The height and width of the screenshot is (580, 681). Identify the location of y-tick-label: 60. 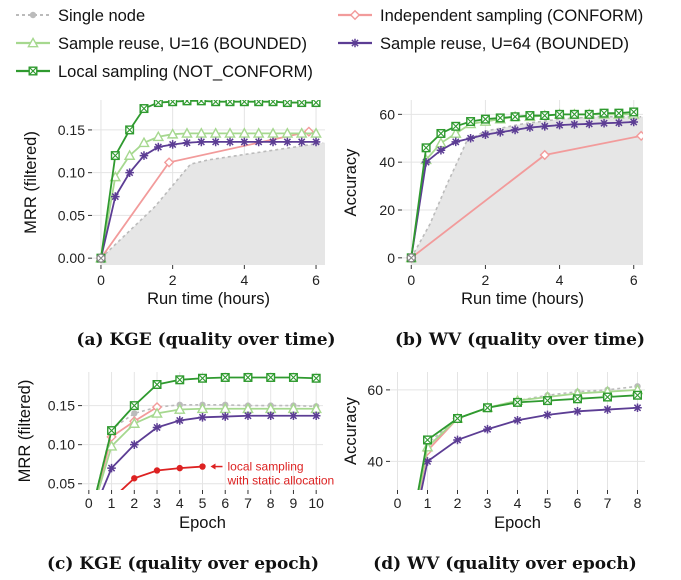
(387, 114).